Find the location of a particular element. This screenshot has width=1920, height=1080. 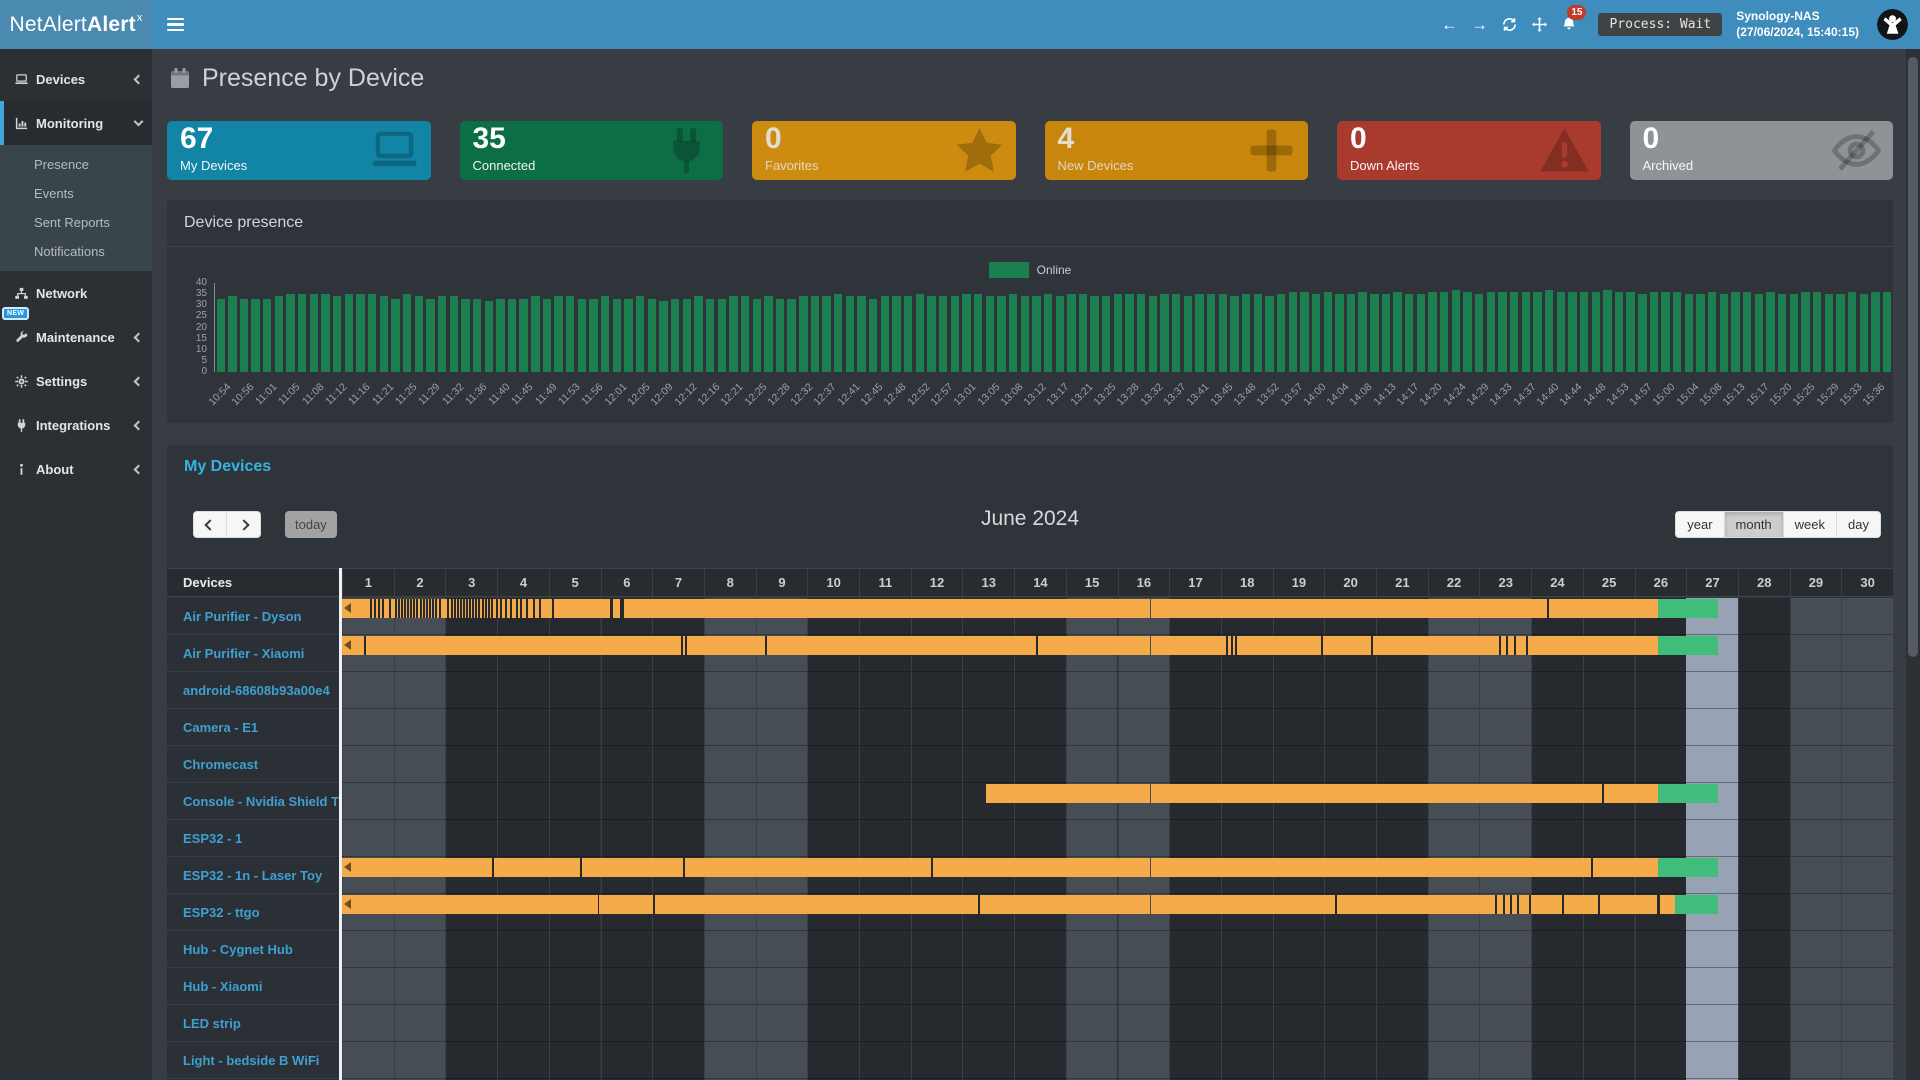

timeline-row-air-purifier-xiaomi is located at coordinates (1117, 653).